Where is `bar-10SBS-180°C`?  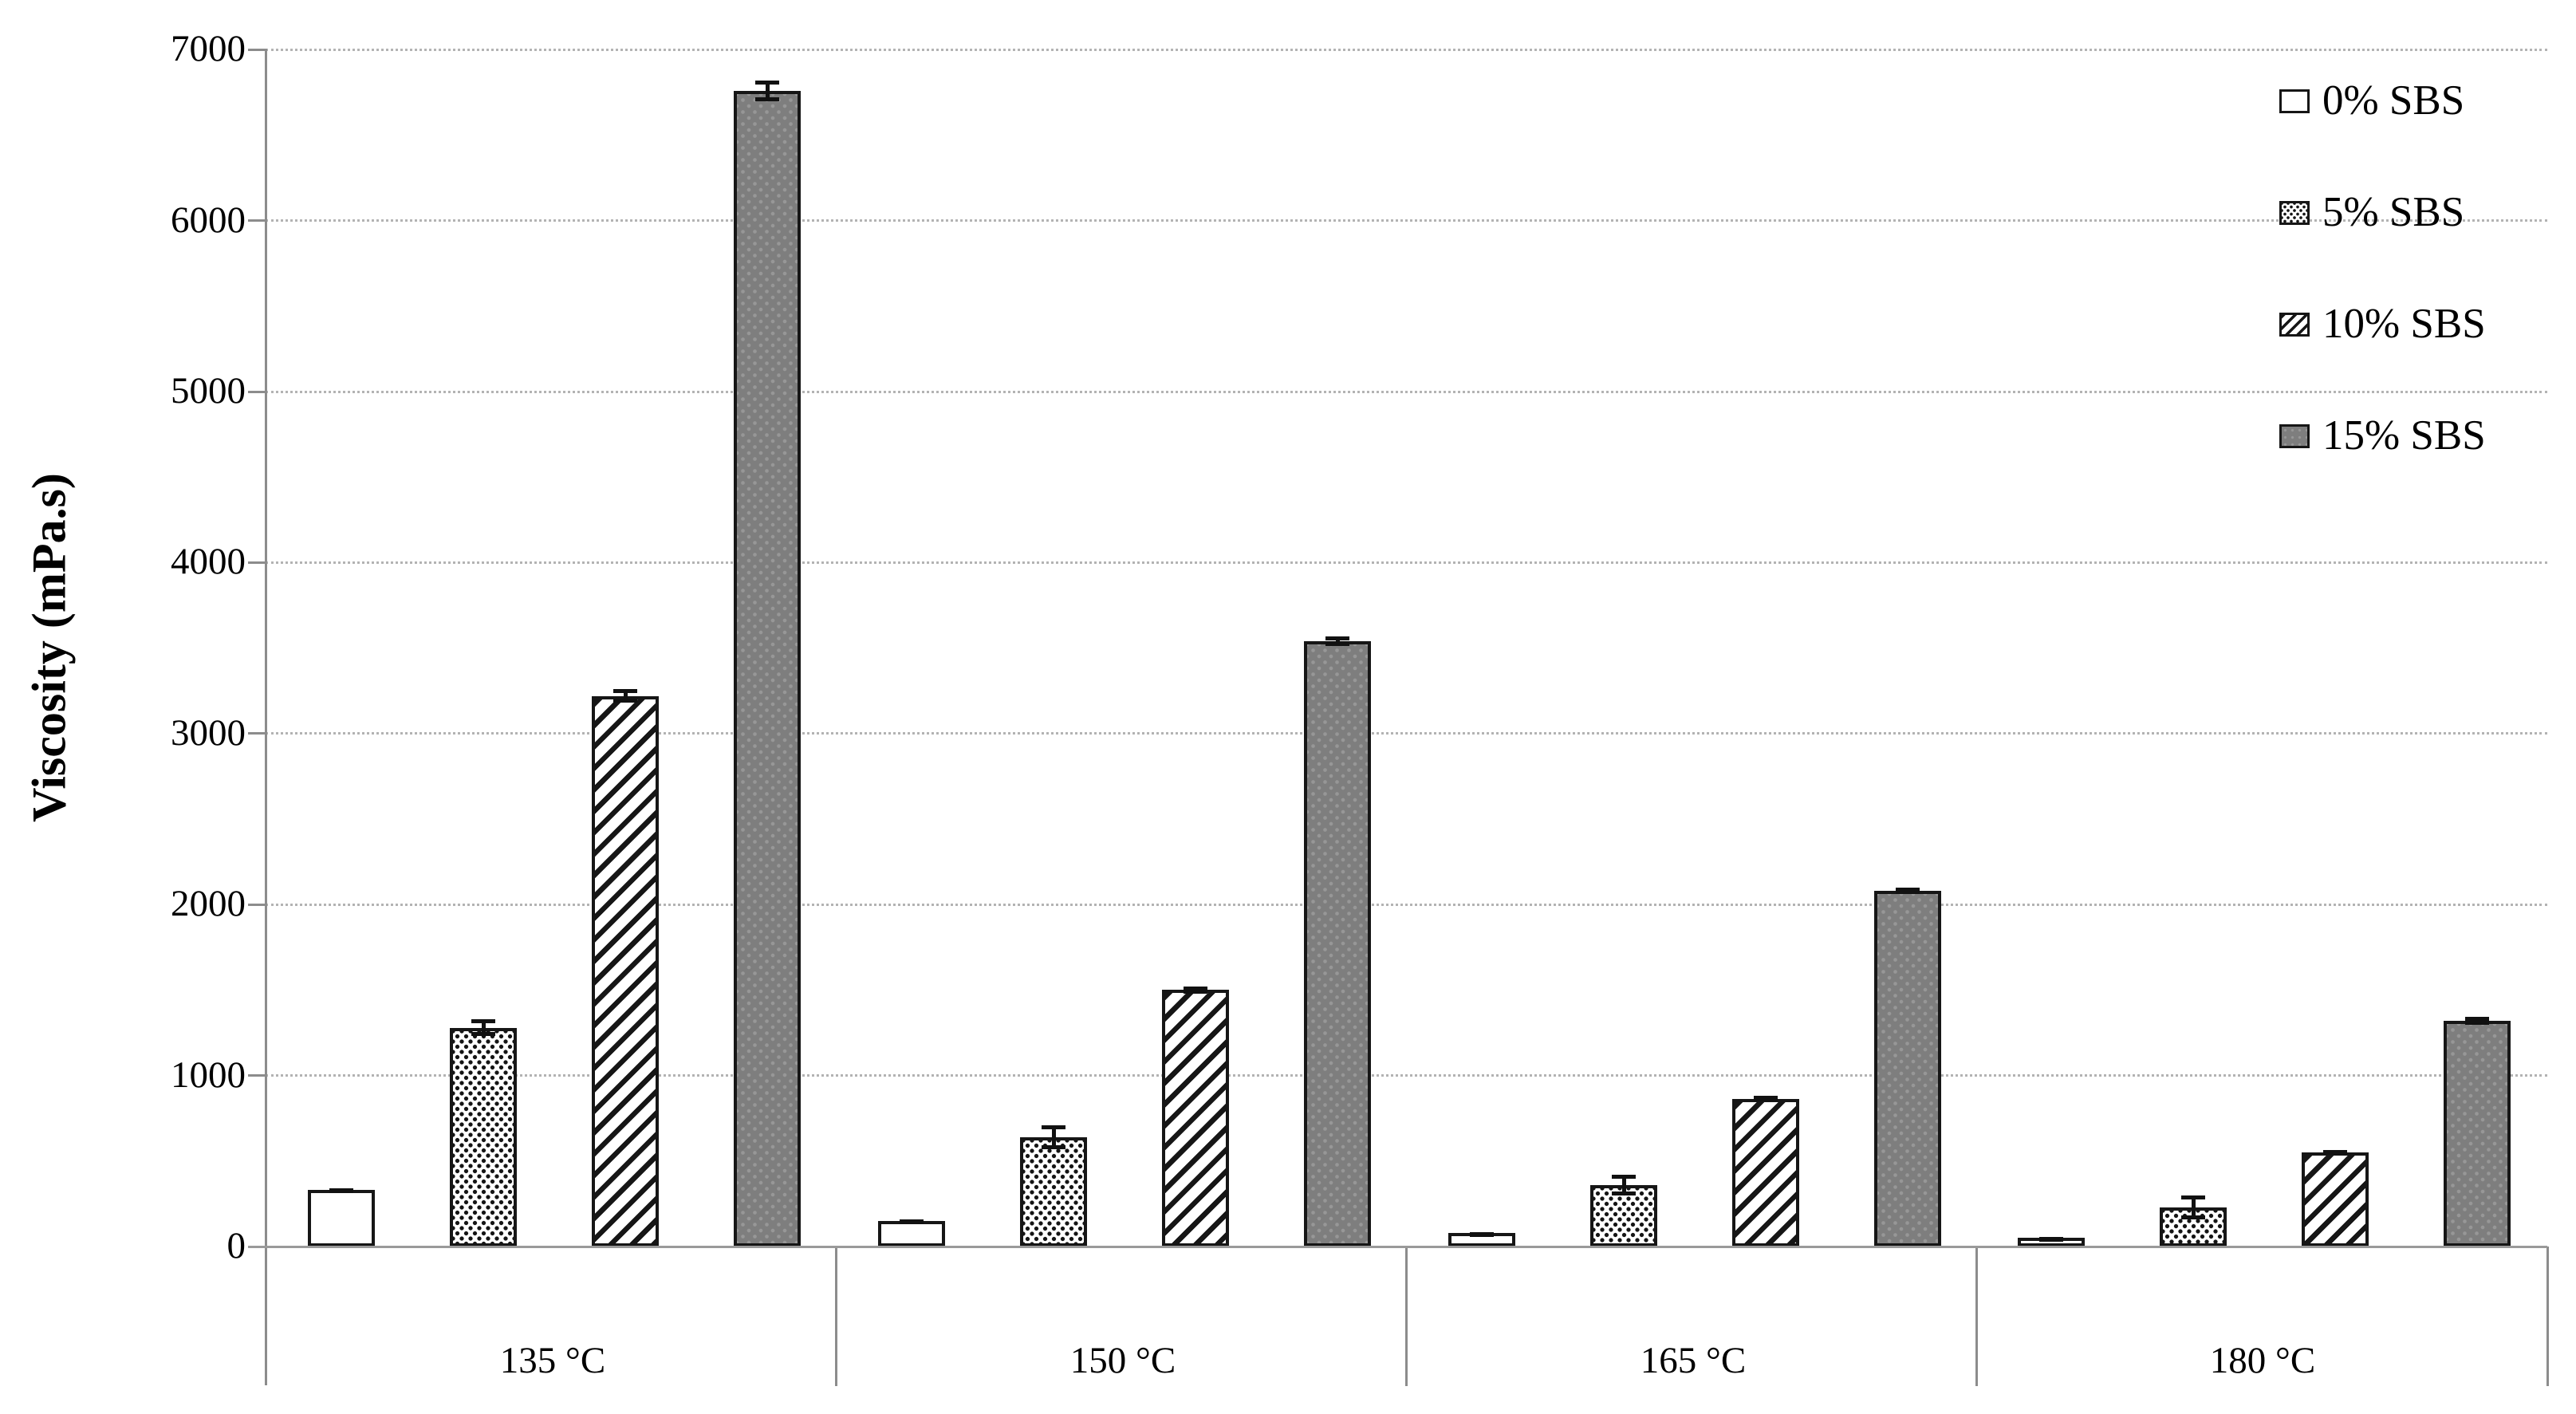
bar-10SBS-180°C is located at coordinates (2335, 1199).